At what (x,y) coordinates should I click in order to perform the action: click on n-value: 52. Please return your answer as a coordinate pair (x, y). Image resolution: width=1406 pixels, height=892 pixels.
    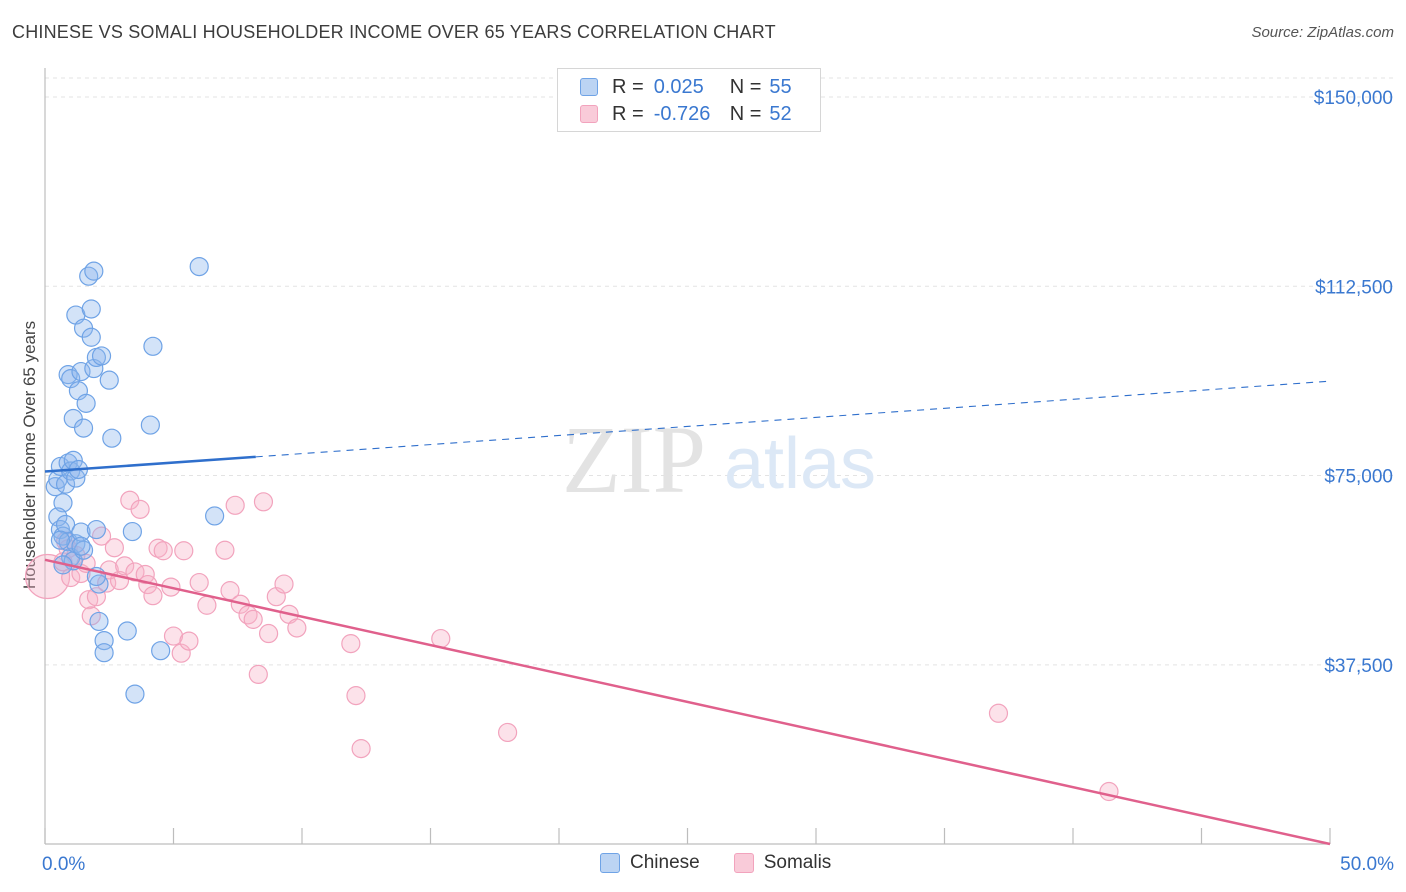
    Looking at the image, I should click on (780, 113).